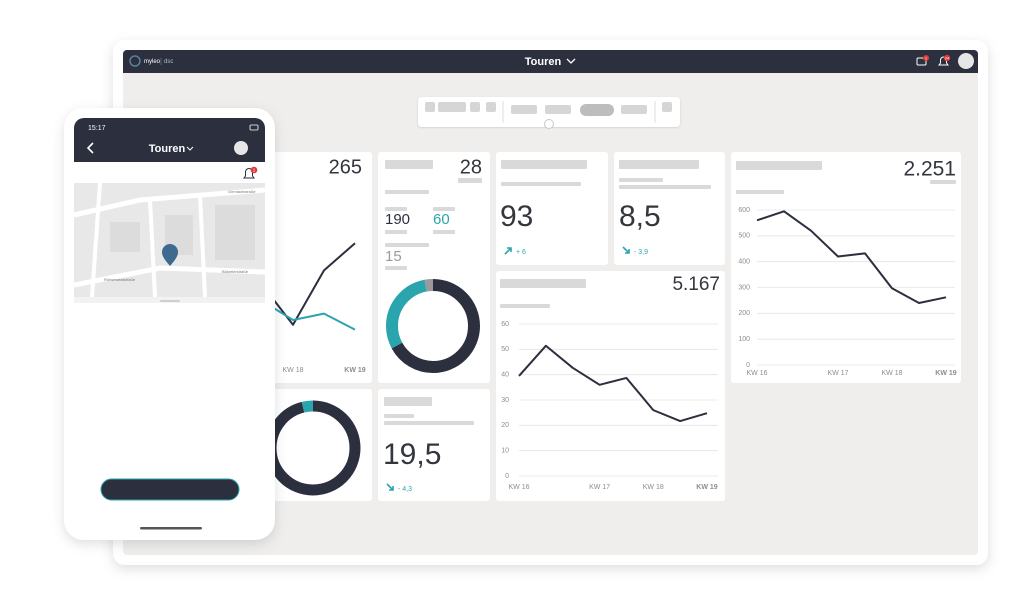 This screenshot has width=1024, height=606. I want to click on trend: - 3,9, so click(641, 252).